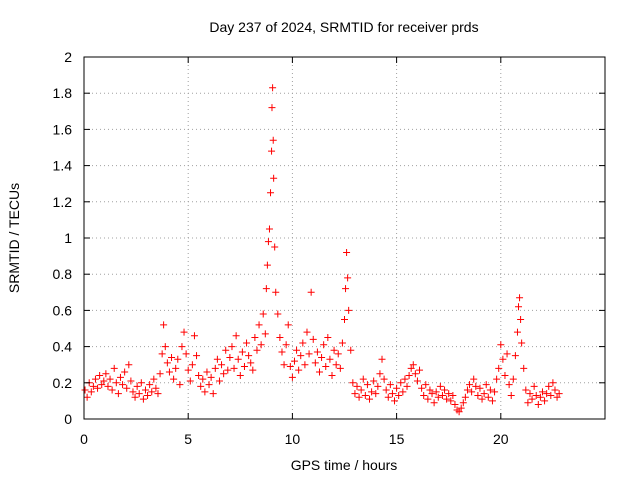 The width and height of the screenshot is (640, 480). What do you see at coordinates (63, 129) in the screenshot?
I see `y-tick-label: 1.6` at bounding box center [63, 129].